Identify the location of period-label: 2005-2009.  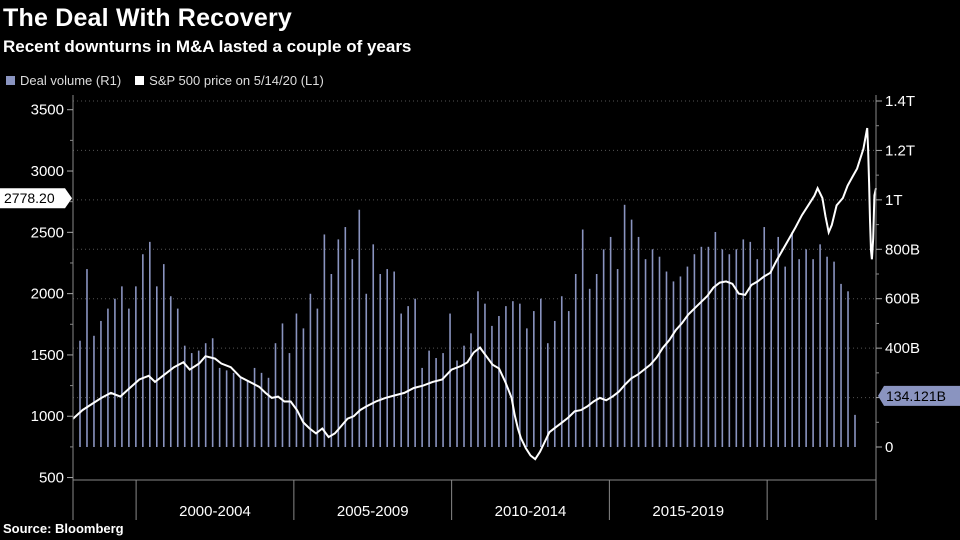
(373, 511).